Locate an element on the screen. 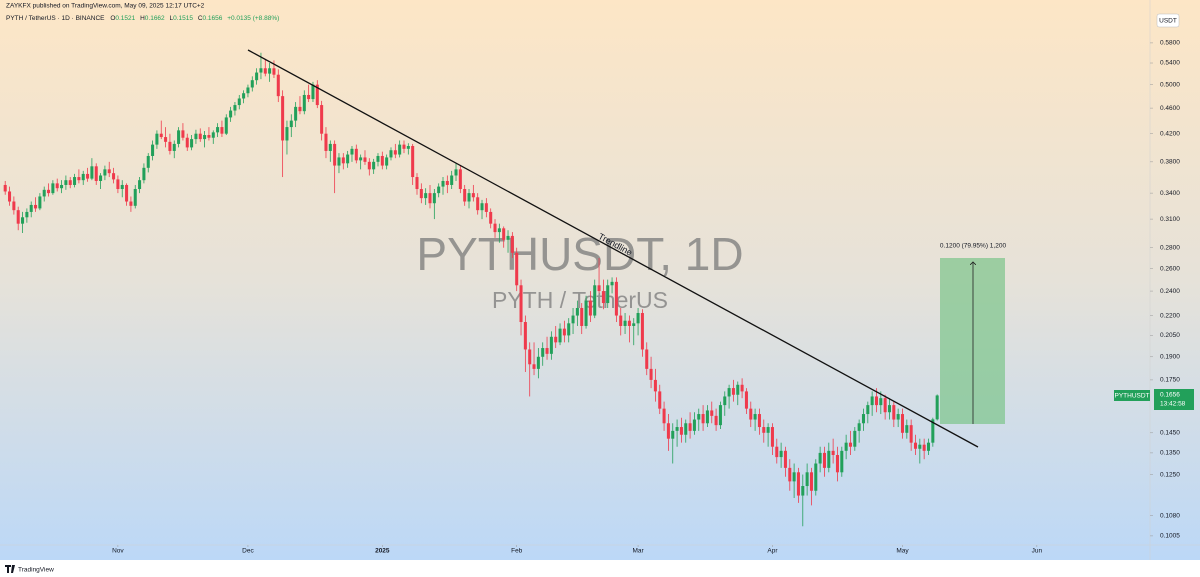 The height and width of the screenshot is (577, 1200). y-tick-label: 0.1005 is located at coordinates (1170, 536).